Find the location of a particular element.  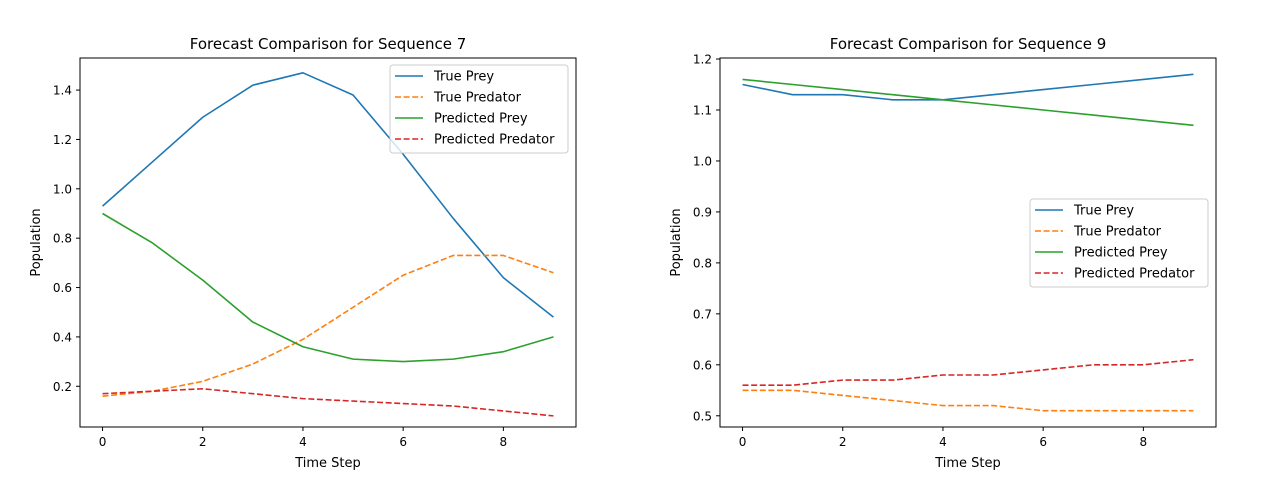

y-tick-label: 0.2 is located at coordinates (62, 387).